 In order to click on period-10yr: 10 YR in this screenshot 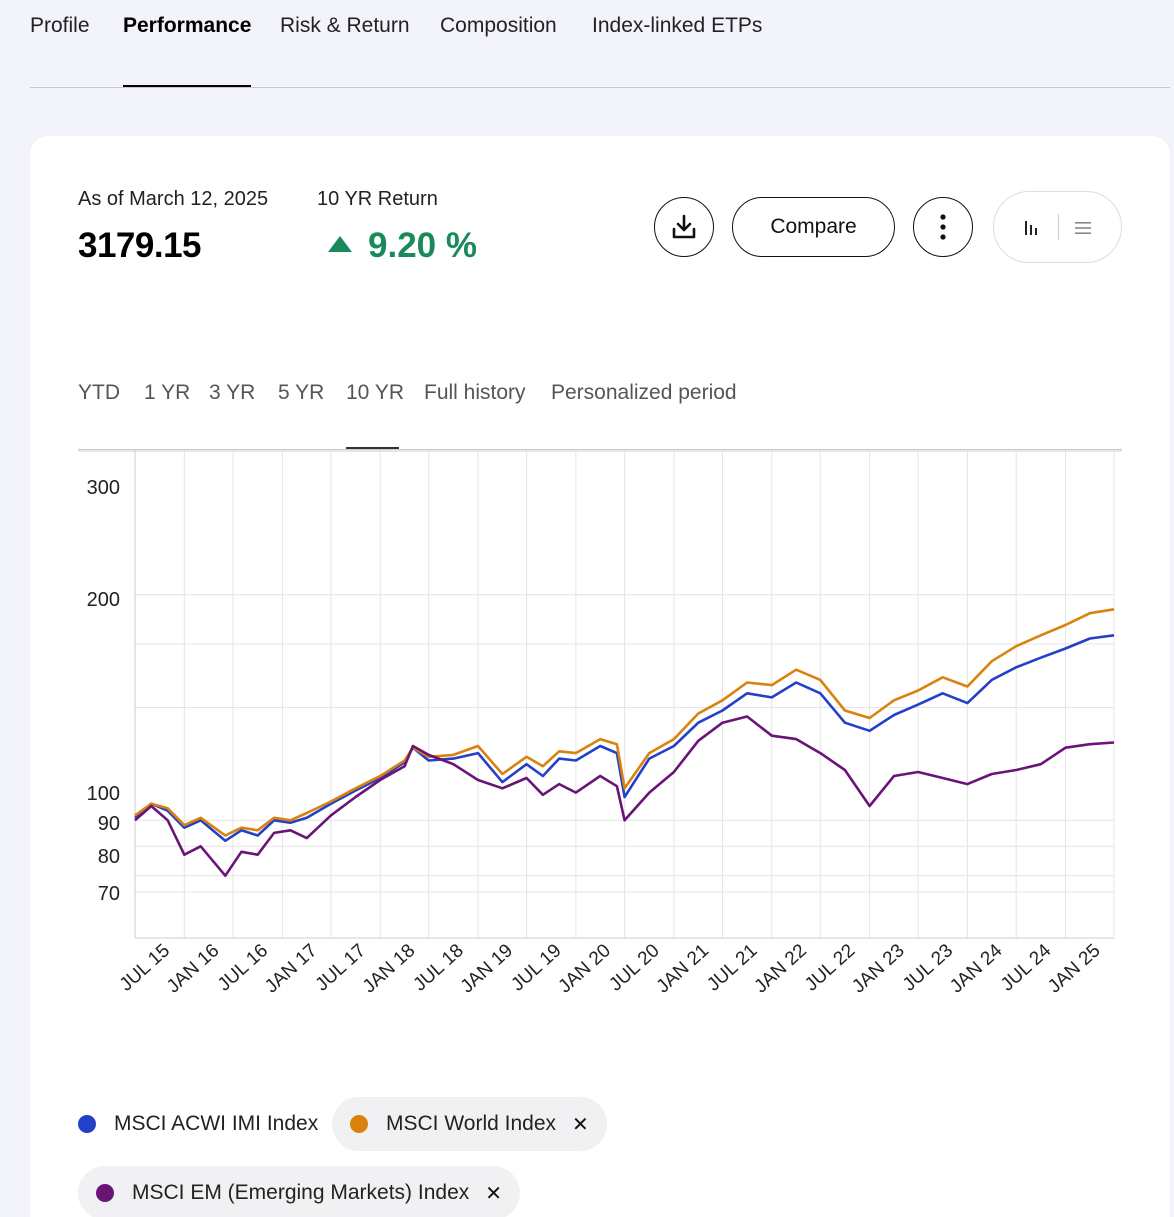, I will do `click(375, 392)`.